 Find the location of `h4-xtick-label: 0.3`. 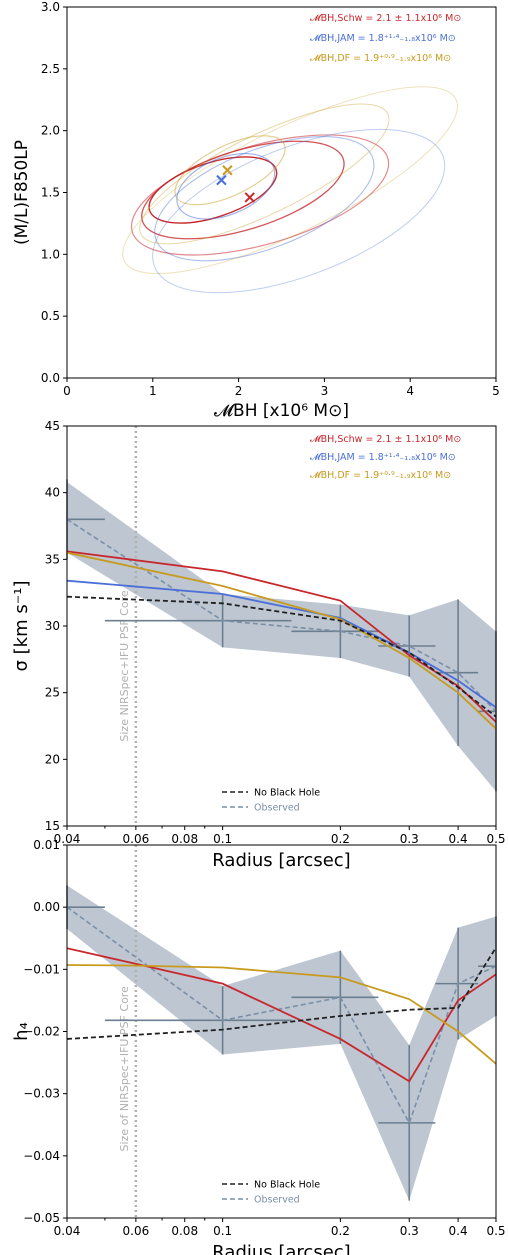

h4-xtick-label: 0.3 is located at coordinates (409, 1231).